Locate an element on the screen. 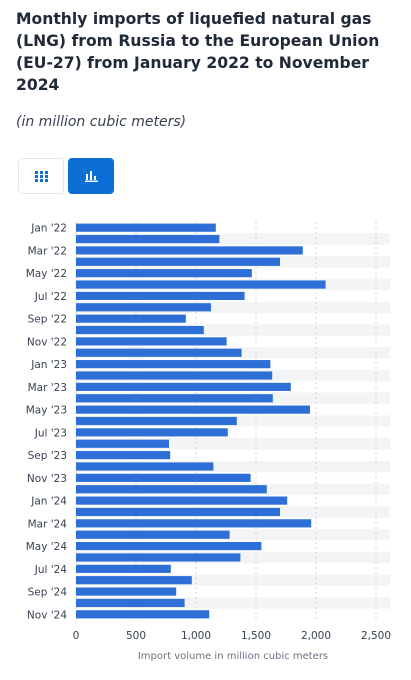 This screenshot has width=411, height=680. y-tick-label: Mar '23 is located at coordinates (47, 388).